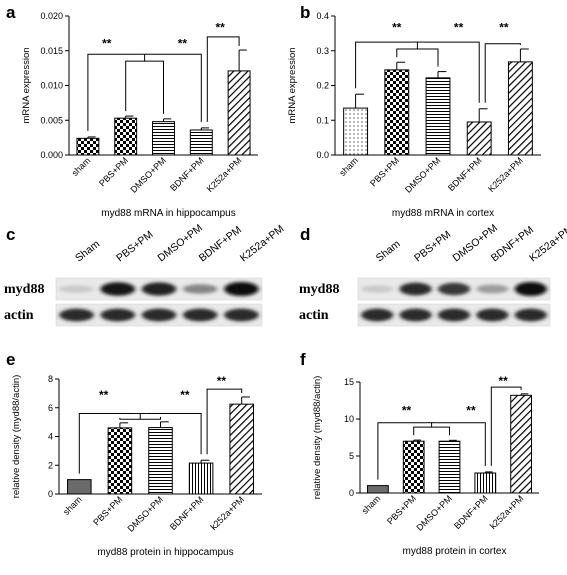 Image resolution: width=567 pixels, height=575 pixels. I want to click on y-tick-label: 0.2, so click(322, 86).